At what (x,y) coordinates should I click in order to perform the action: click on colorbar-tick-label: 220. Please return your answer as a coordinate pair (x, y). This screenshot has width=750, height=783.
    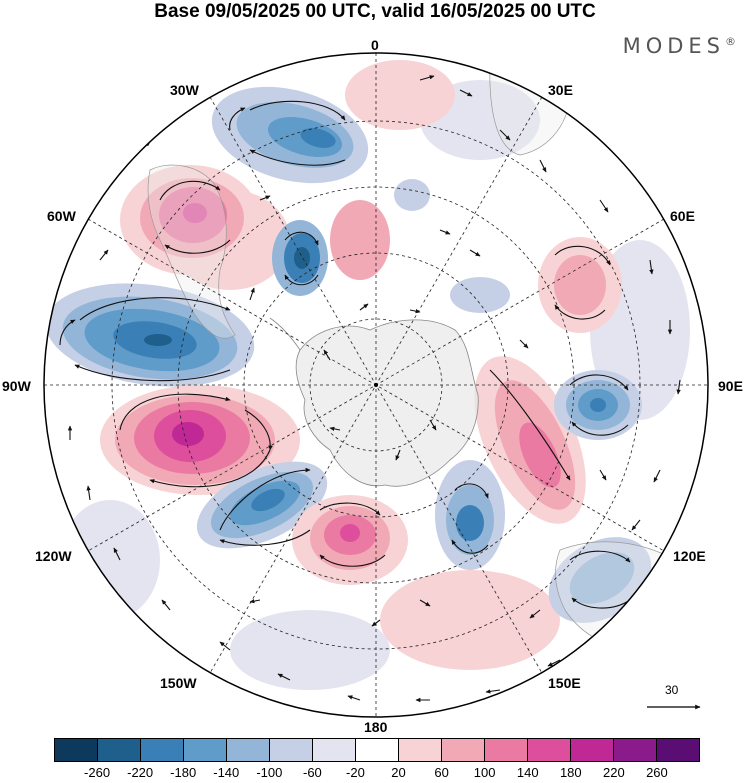
    Looking at the image, I should click on (614, 772).